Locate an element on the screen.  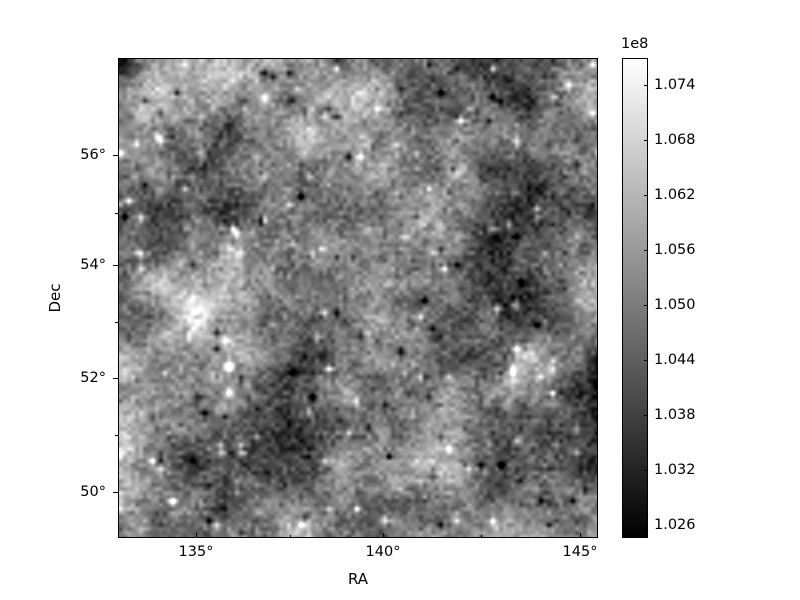
colorbar-tick-1.032 is located at coordinates (646, 471).